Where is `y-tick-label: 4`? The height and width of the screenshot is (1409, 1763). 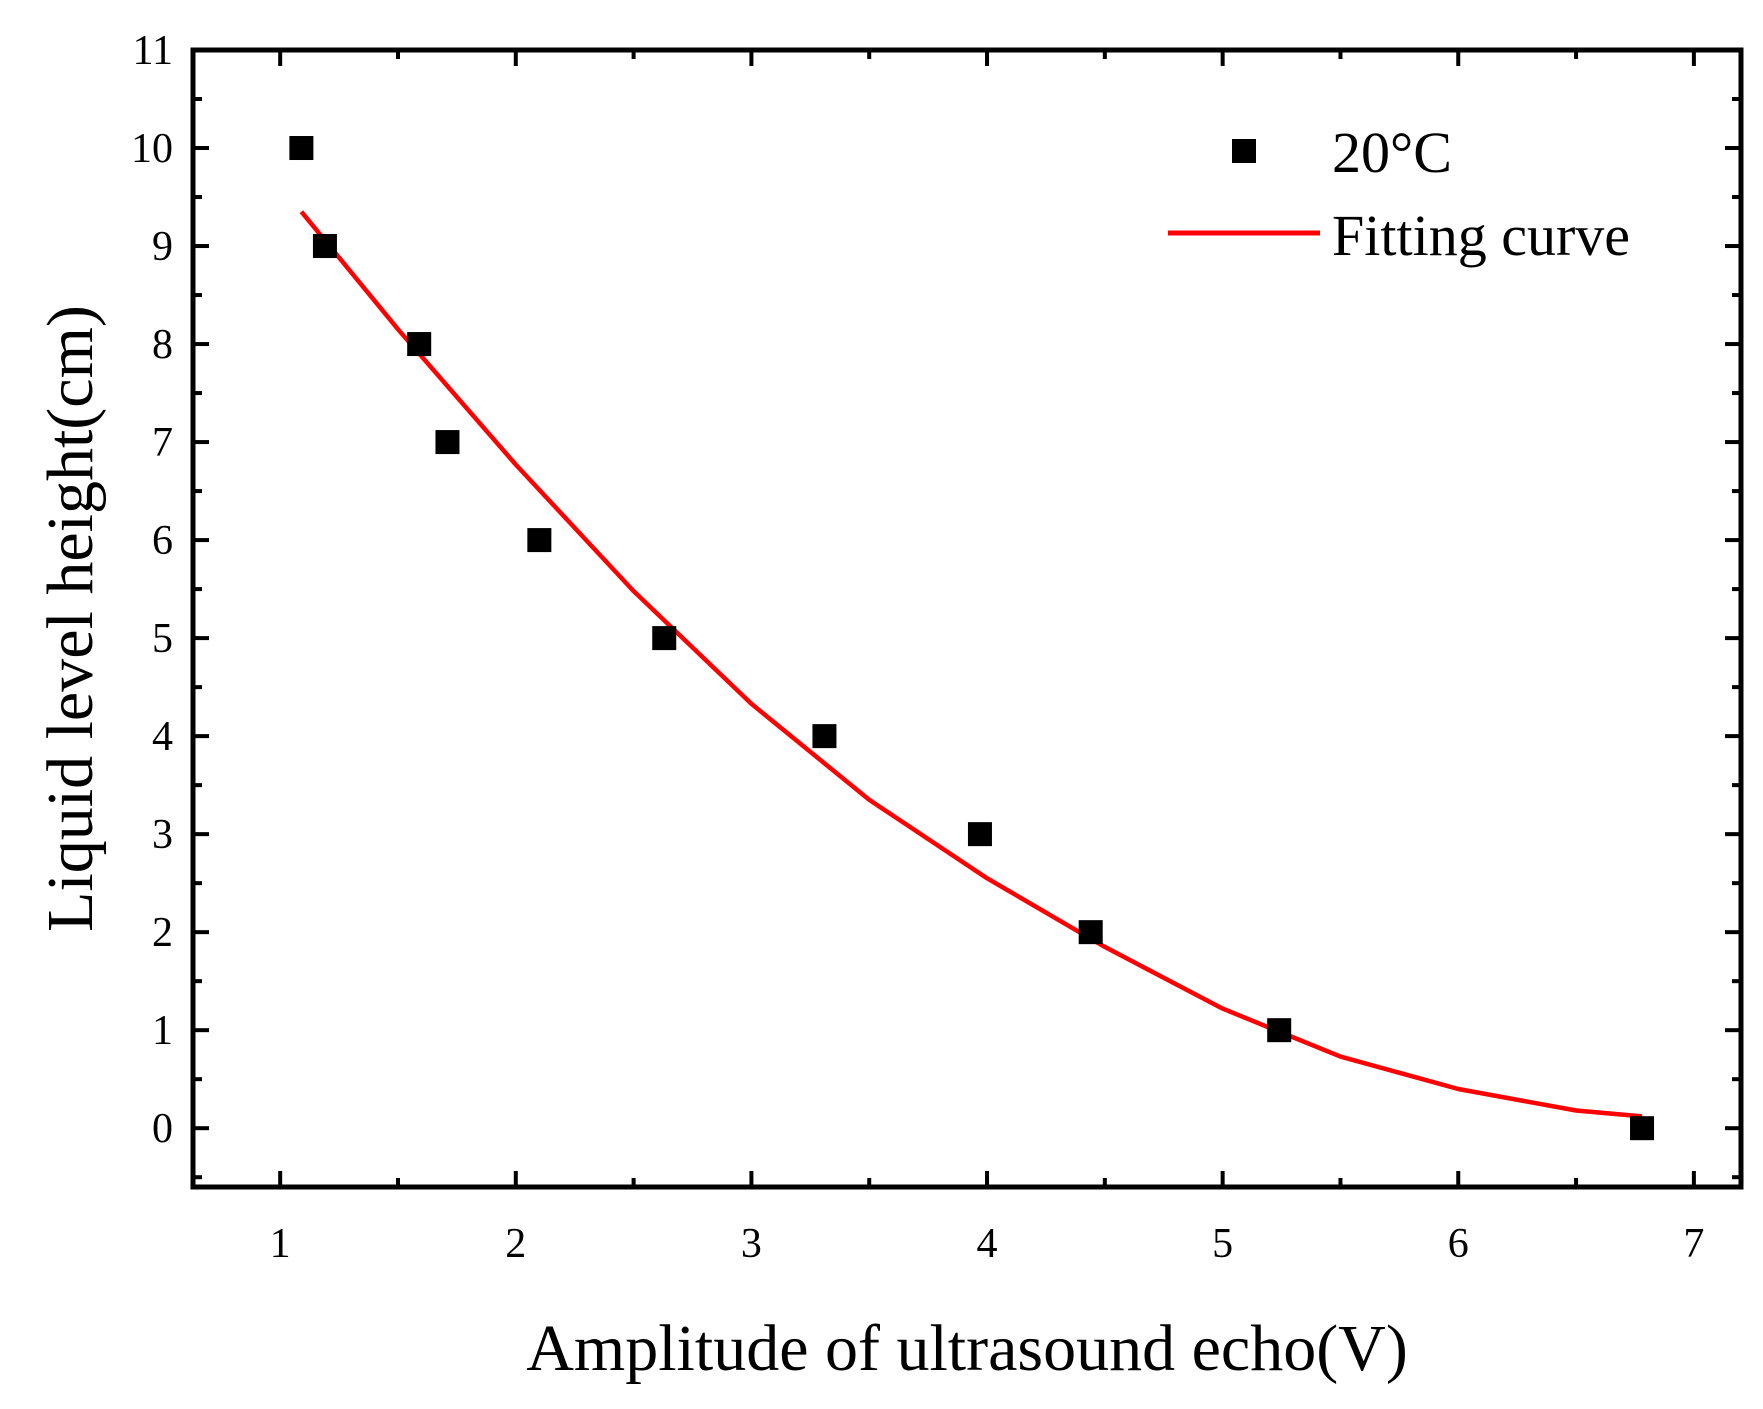
y-tick-label: 4 is located at coordinates (162, 737).